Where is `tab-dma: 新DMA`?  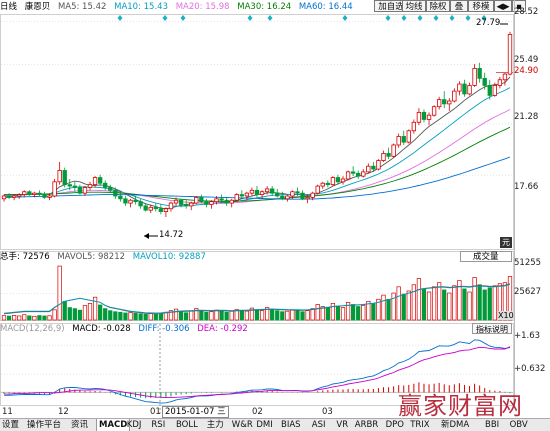
tab-dma: 新DMA is located at coordinates (455, 425).